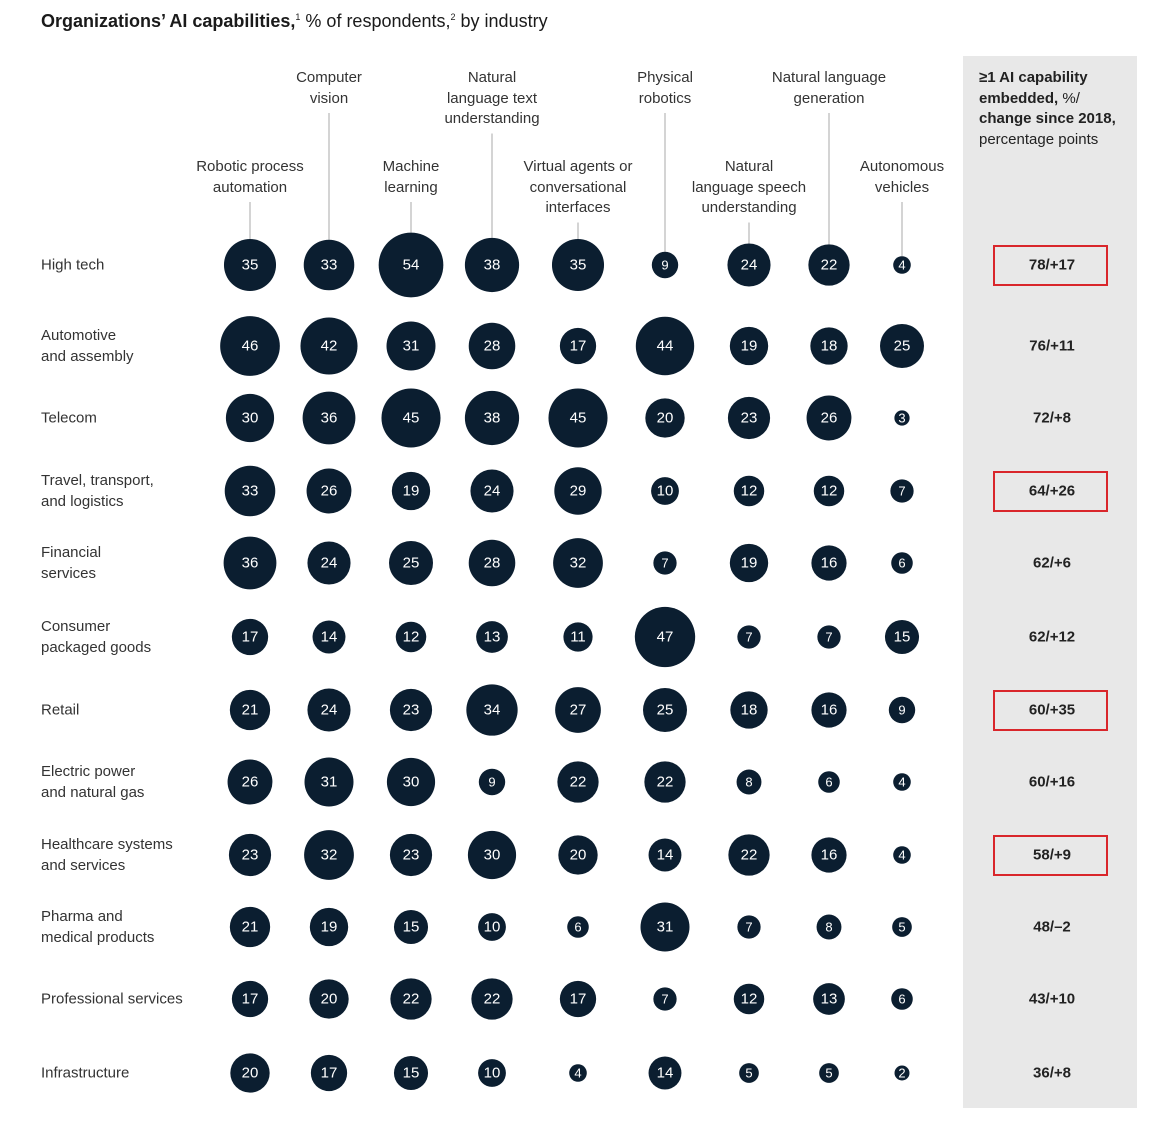  Describe the element at coordinates (1052, 855) in the screenshot. I see `summary-value: 58/+9` at that location.